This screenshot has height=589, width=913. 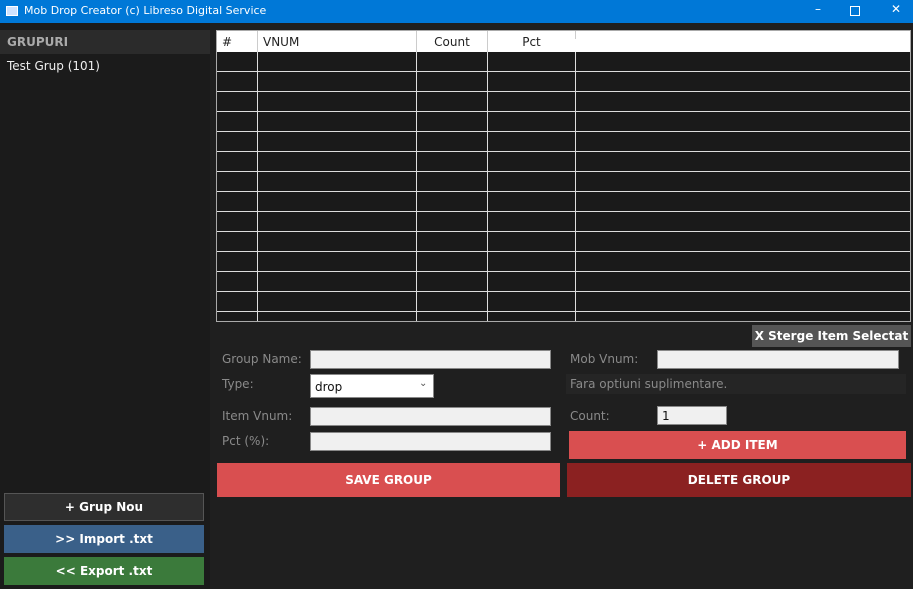 What do you see at coordinates (831, 336) in the screenshot?
I see `delete-item-button: X Sterge Item Selectat` at bounding box center [831, 336].